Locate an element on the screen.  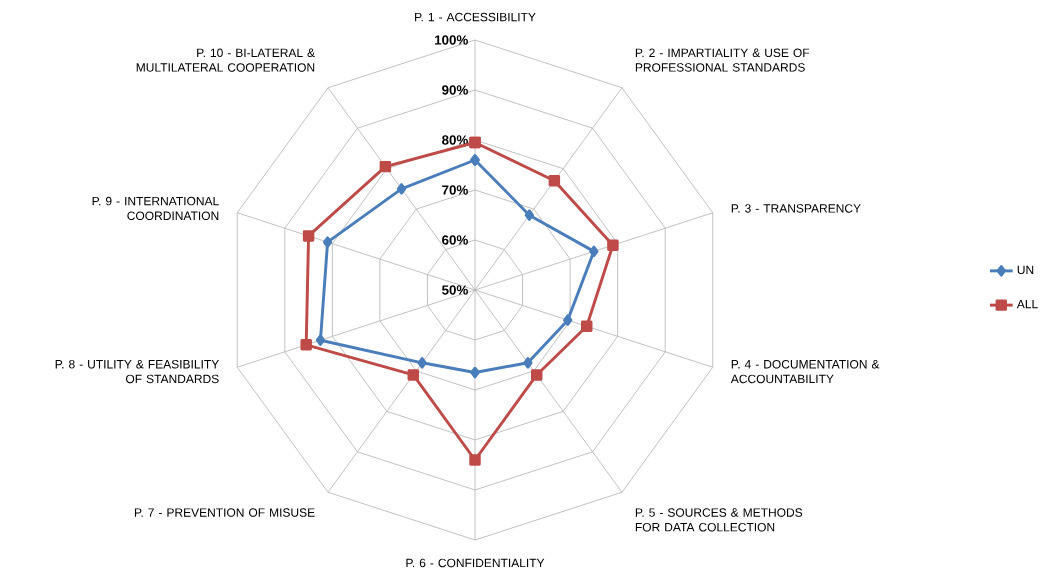
y-tick-label: 70% is located at coordinates (455, 190).